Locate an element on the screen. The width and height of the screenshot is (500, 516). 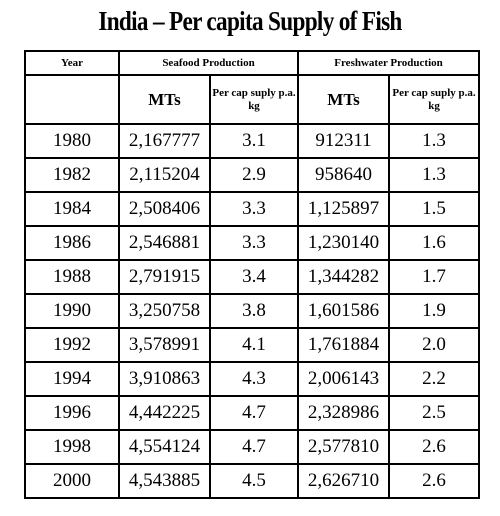
seafood-percap-cell: 3.8 is located at coordinates (254, 311).